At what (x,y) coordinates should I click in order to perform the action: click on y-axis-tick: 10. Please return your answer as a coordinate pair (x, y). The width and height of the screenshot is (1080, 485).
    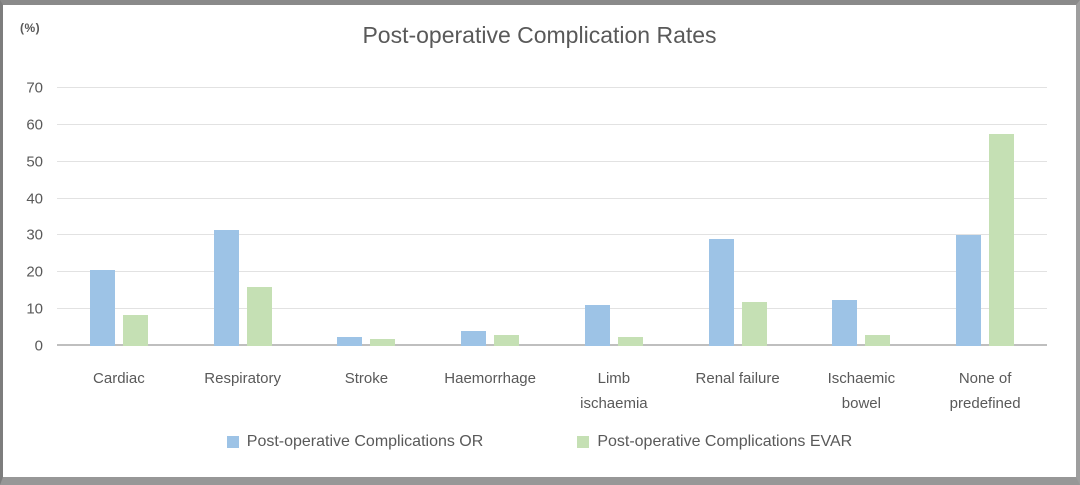
    Looking at the image, I should click on (34, 309).